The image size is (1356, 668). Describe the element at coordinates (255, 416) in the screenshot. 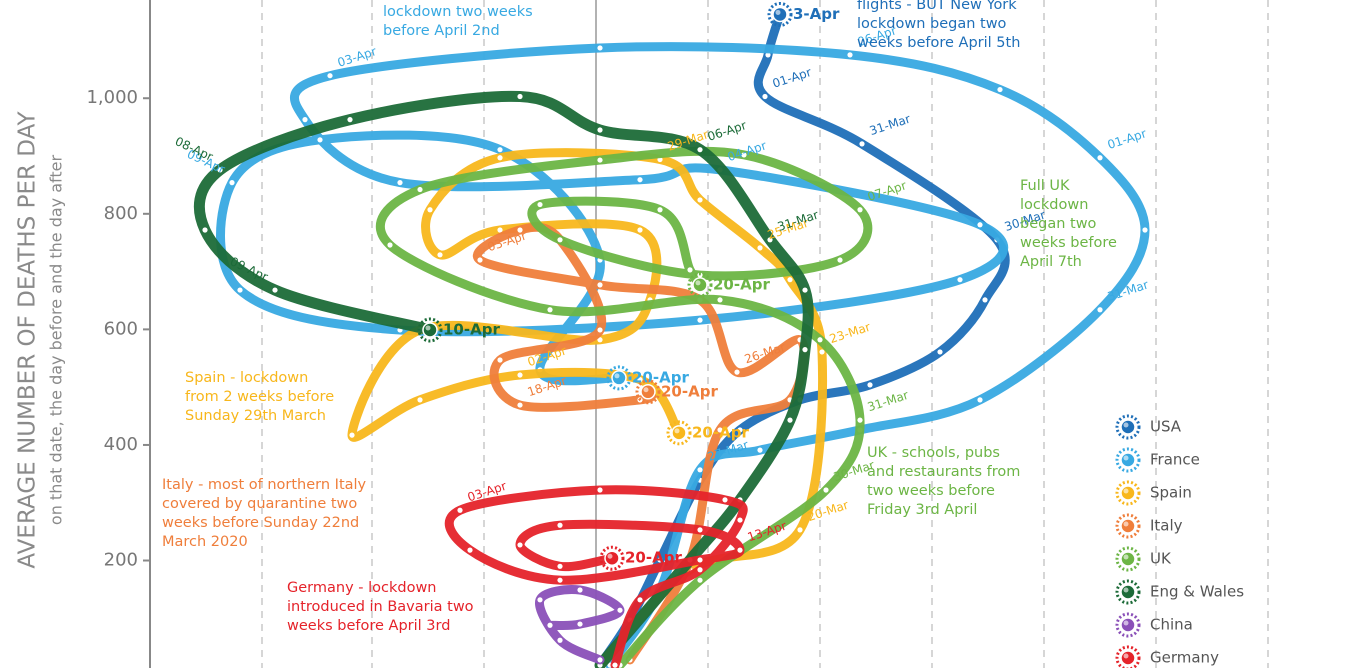

I see `annotation-line: Sunday 29th March` at that location.